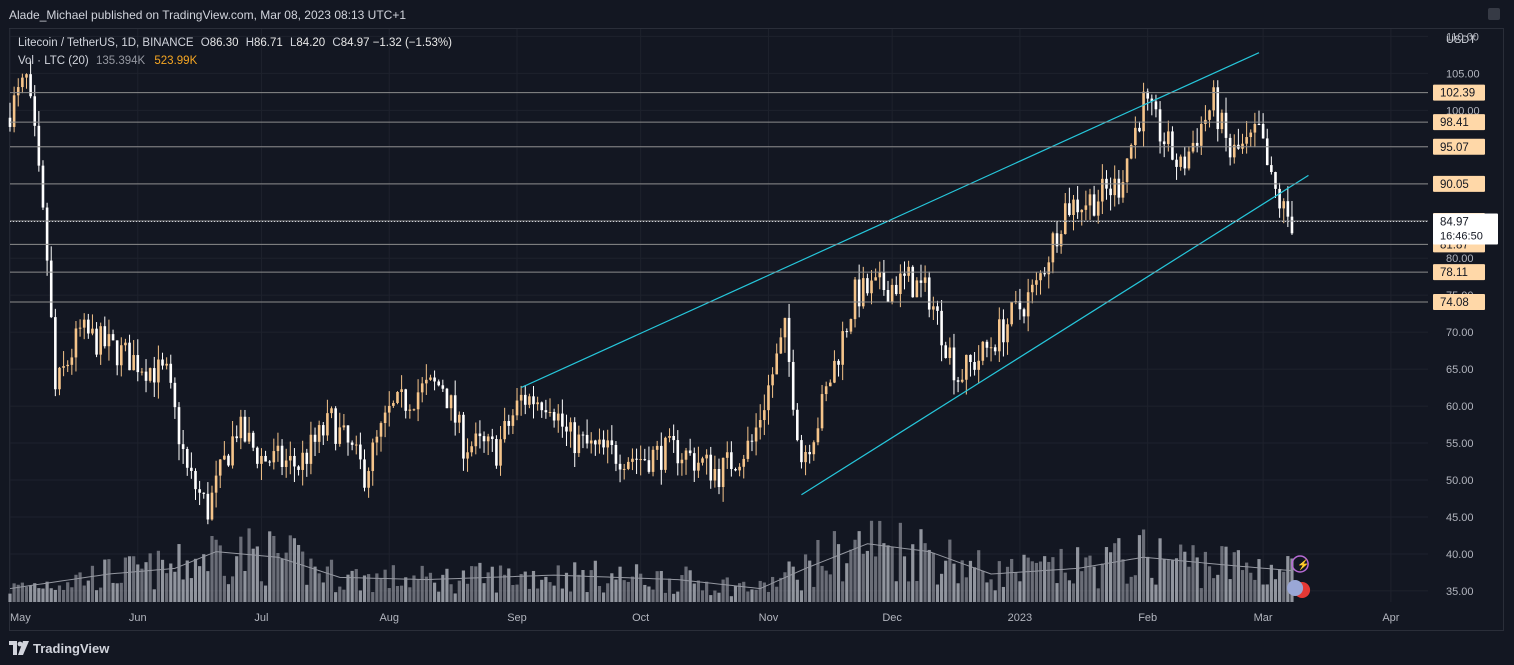 The image size is (1514, 665). Describe the element at coordinates (59, 648) in the screenshot. I see `footer: TradingView` at that location.